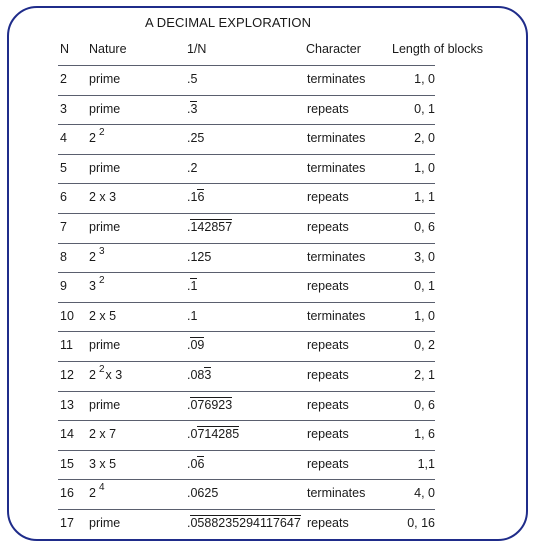  What do you see at coordinates (63, 197) in the screenshot?
I see `cell-n: 6` at bounding box center [63, 197].